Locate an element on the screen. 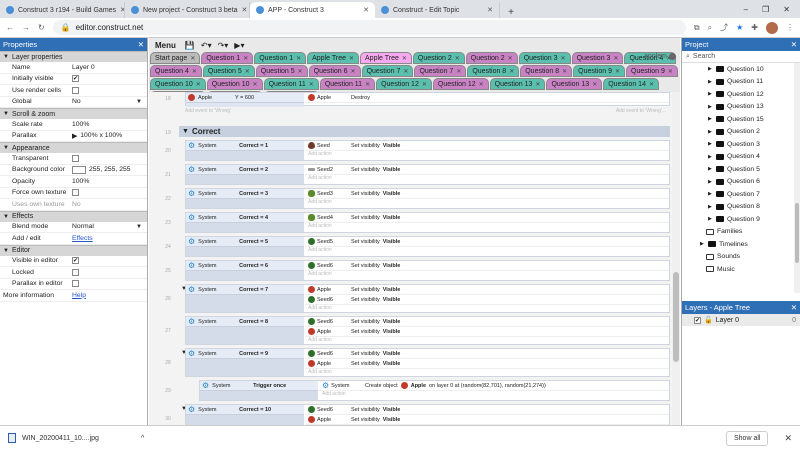 The image size is (800, 450). editor-tab: Question 12 ✕ is located at coordinates (460, 84).